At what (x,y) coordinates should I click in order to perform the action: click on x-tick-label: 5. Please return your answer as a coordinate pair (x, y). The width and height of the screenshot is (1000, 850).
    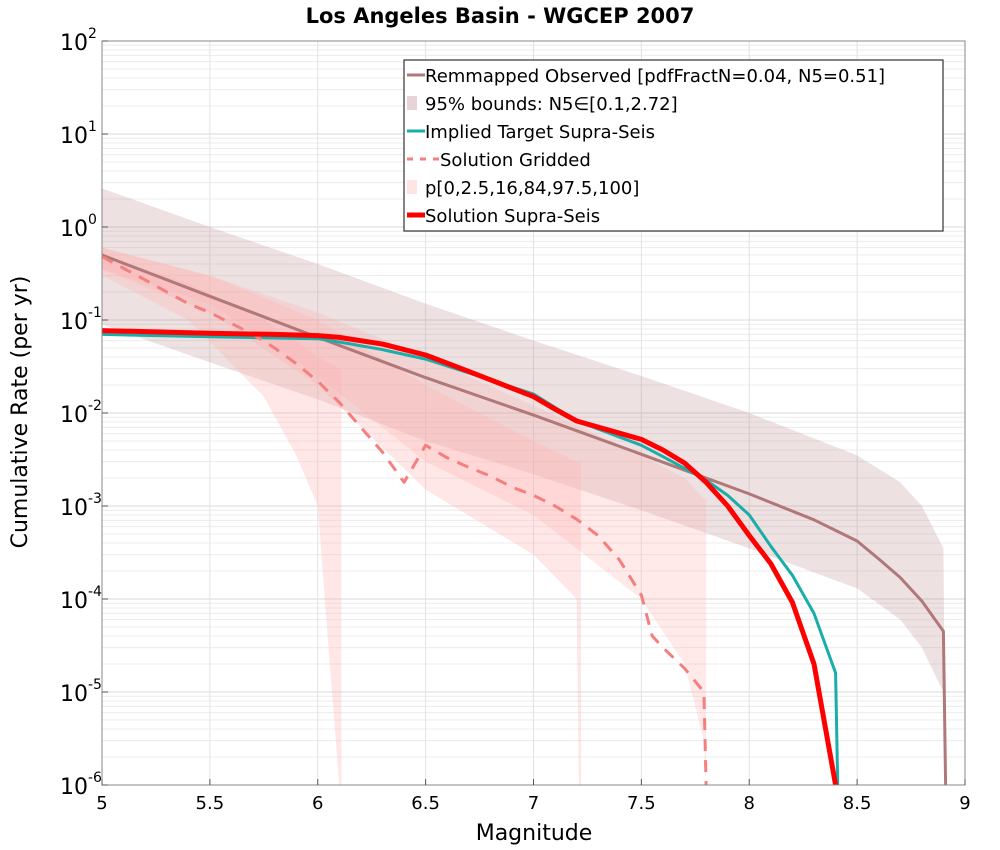
    Looking at the image, I should click on (101, 803).